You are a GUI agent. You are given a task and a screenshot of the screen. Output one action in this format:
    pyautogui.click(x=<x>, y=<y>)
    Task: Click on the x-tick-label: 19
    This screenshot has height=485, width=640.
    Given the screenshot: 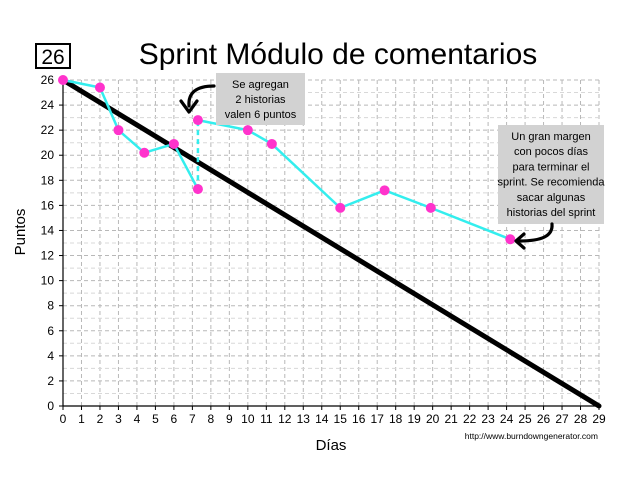 What is the action you would take?
    pyautogui.click(x=414, y=419)
    